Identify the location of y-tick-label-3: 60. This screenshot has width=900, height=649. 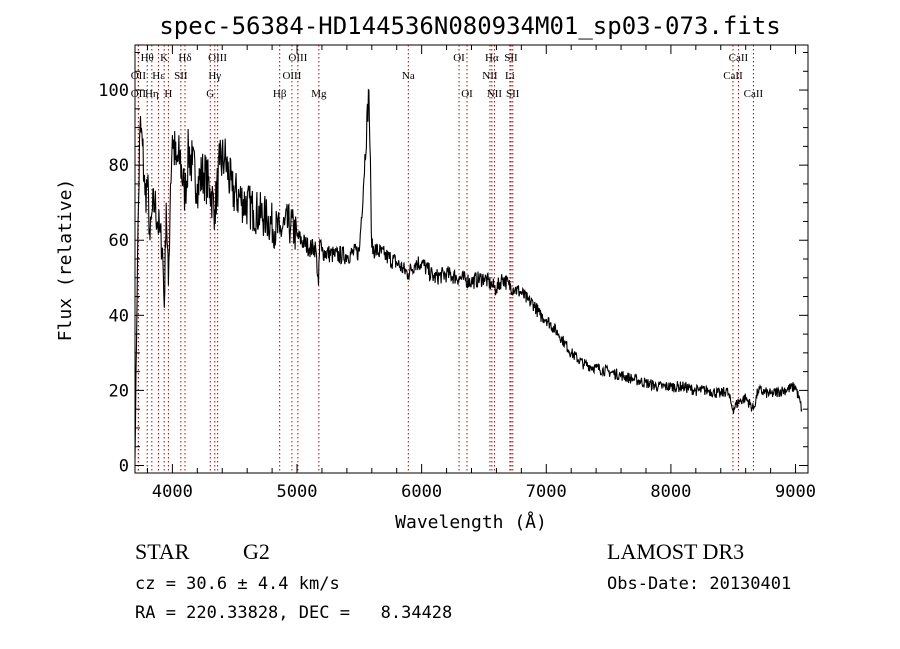
(119, 241).